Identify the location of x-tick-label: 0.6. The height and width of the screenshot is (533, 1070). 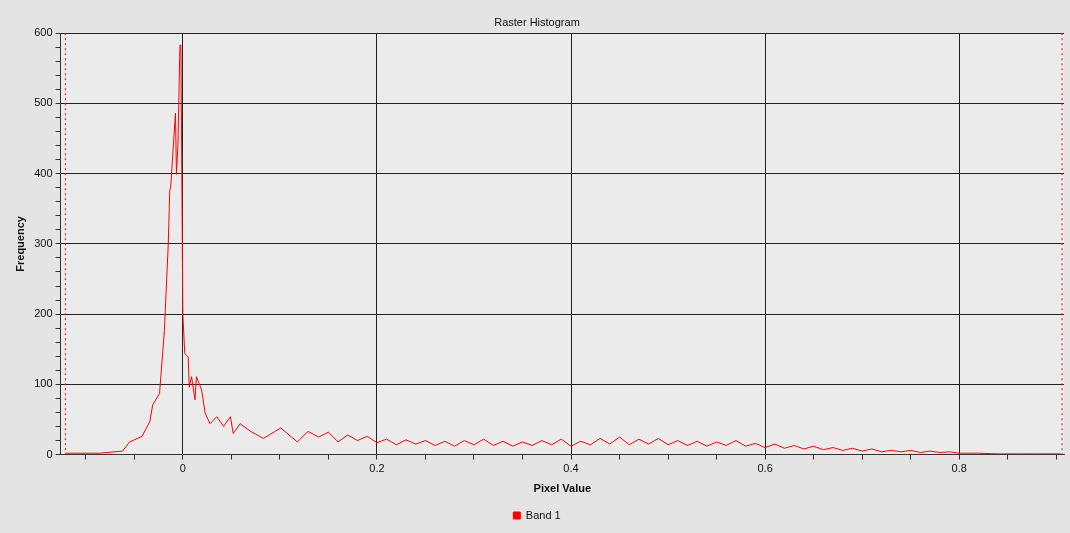
(765, 468).